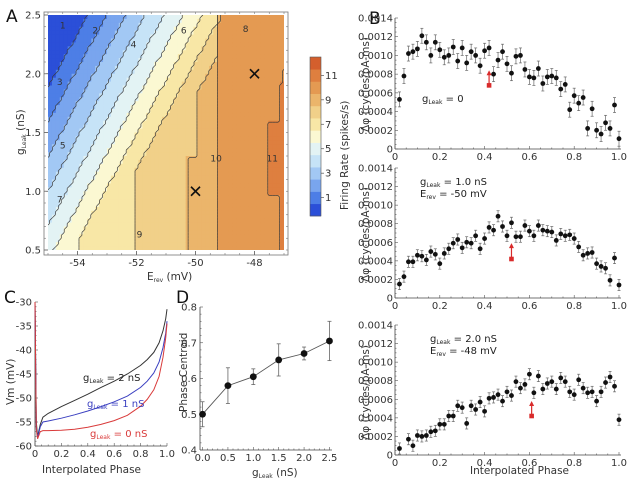 The height and width of the screenshot is (481, 635). What do you see at coordinates (33, 16) in the screenshot?
I see `y-tick-label: 2.5` at bounding box center [33, 16].